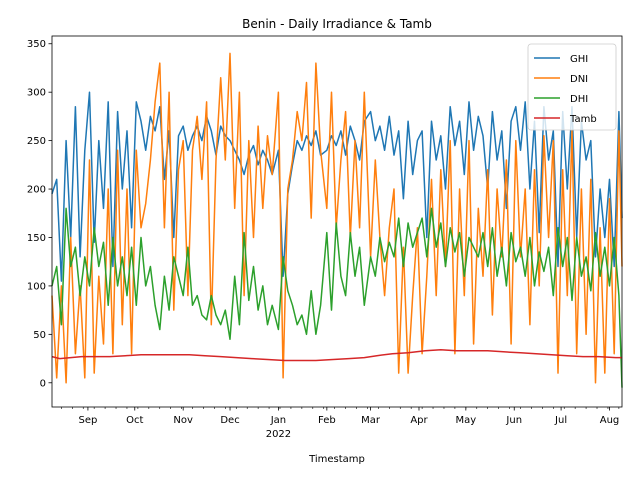 This screenshot has width=640, height=480. Describe the element at coordinates (610, 420) in the screenshot. I see `x-tick-label: Aug` at that location.